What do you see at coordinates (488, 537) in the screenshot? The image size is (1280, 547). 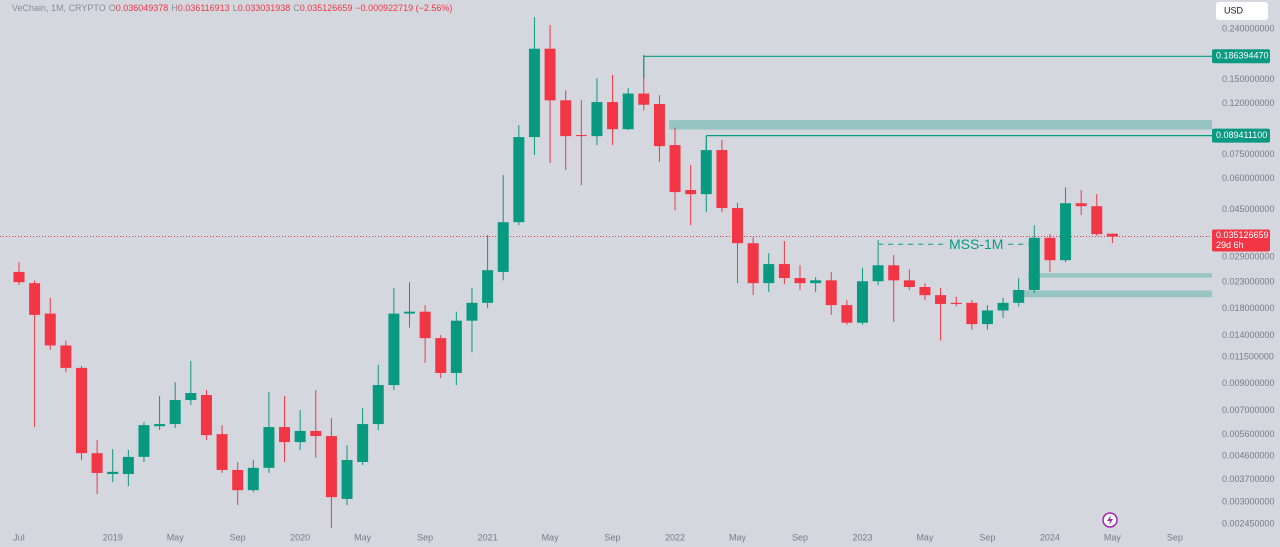 I see `x-tick-label: 2021` at bounding box center [488, 537].